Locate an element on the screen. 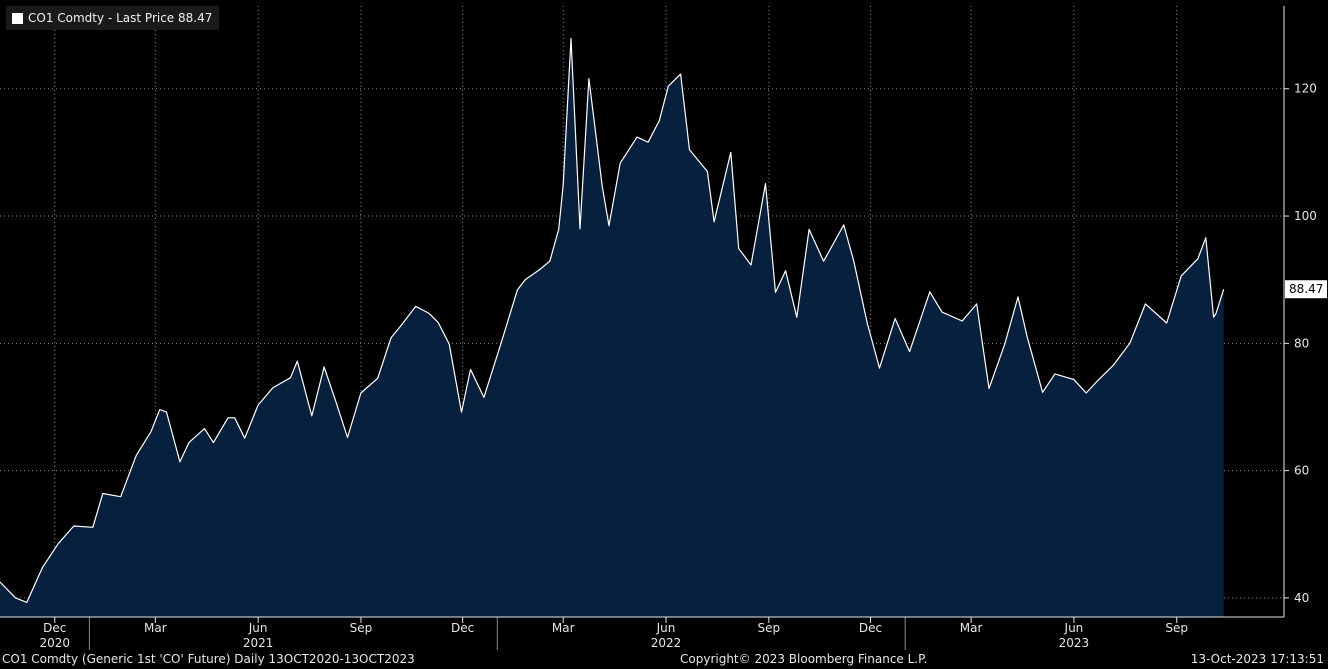 Image resolution: width=1328 pixels, height=669 pixels. y-tick-label: 40 is located at coordinates (1301, 598).